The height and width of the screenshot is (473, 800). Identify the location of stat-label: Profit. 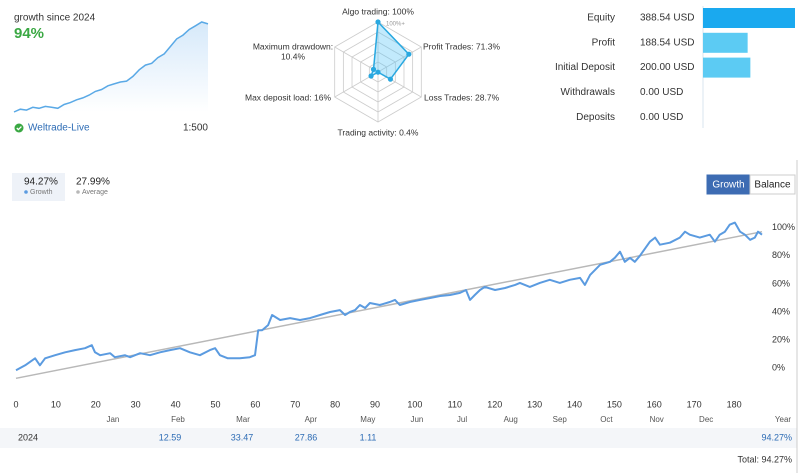
(604, 42).